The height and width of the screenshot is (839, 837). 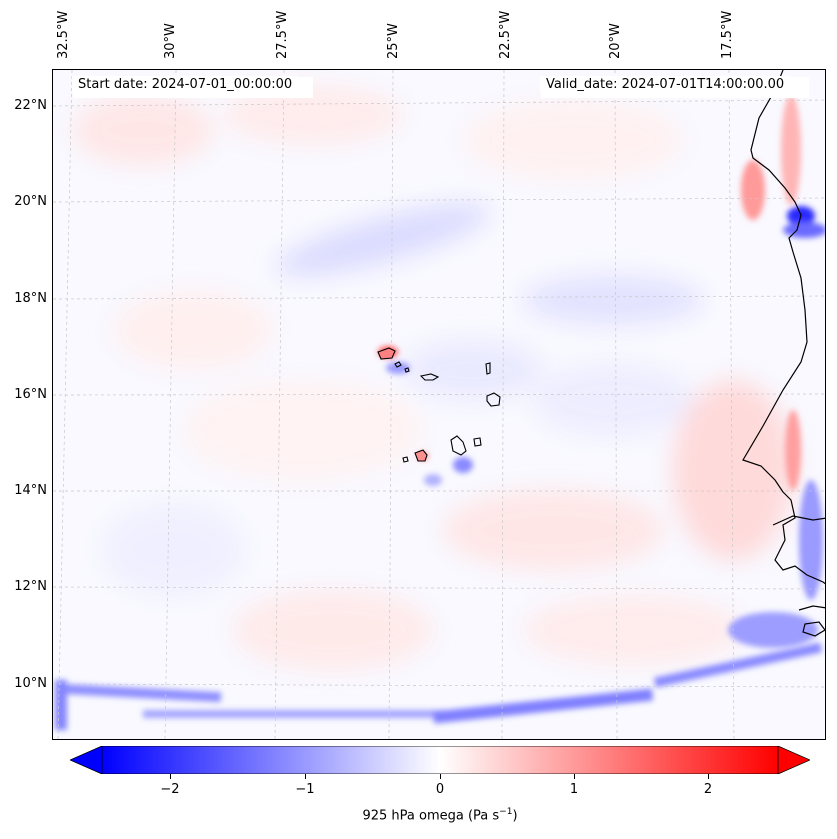 What do you see at coordinates (170, 789) in the screenshot?
I see `colorbar-tick-label: −2` at bounding box center [170, 789].